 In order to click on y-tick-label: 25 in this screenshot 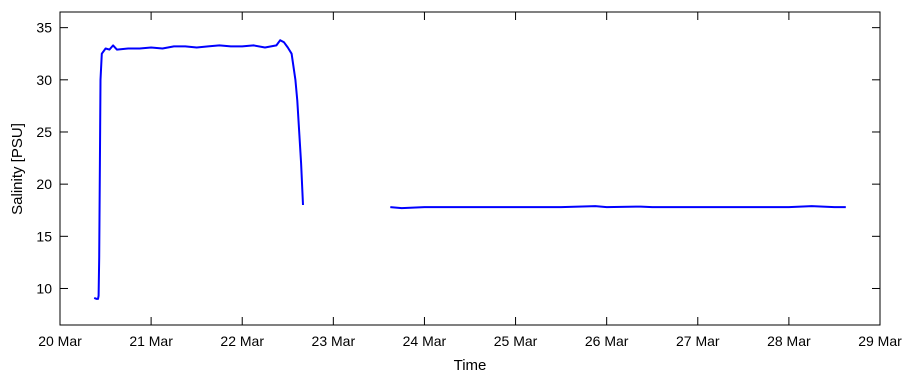, I will do `click(44, 132)`.